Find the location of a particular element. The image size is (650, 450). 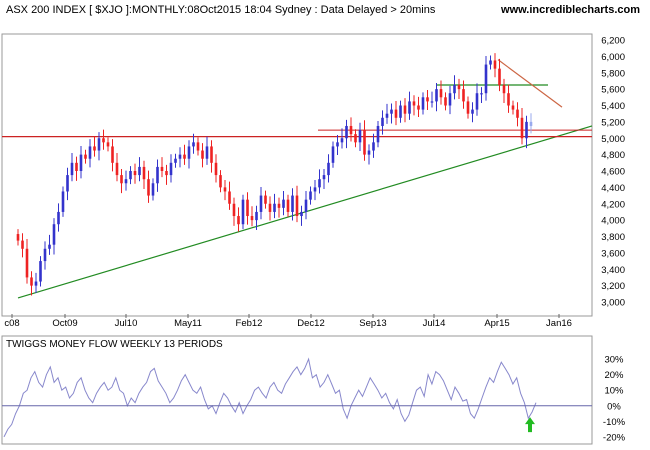

price-tick-label: 3,200 is located at coordinates (613, 286).